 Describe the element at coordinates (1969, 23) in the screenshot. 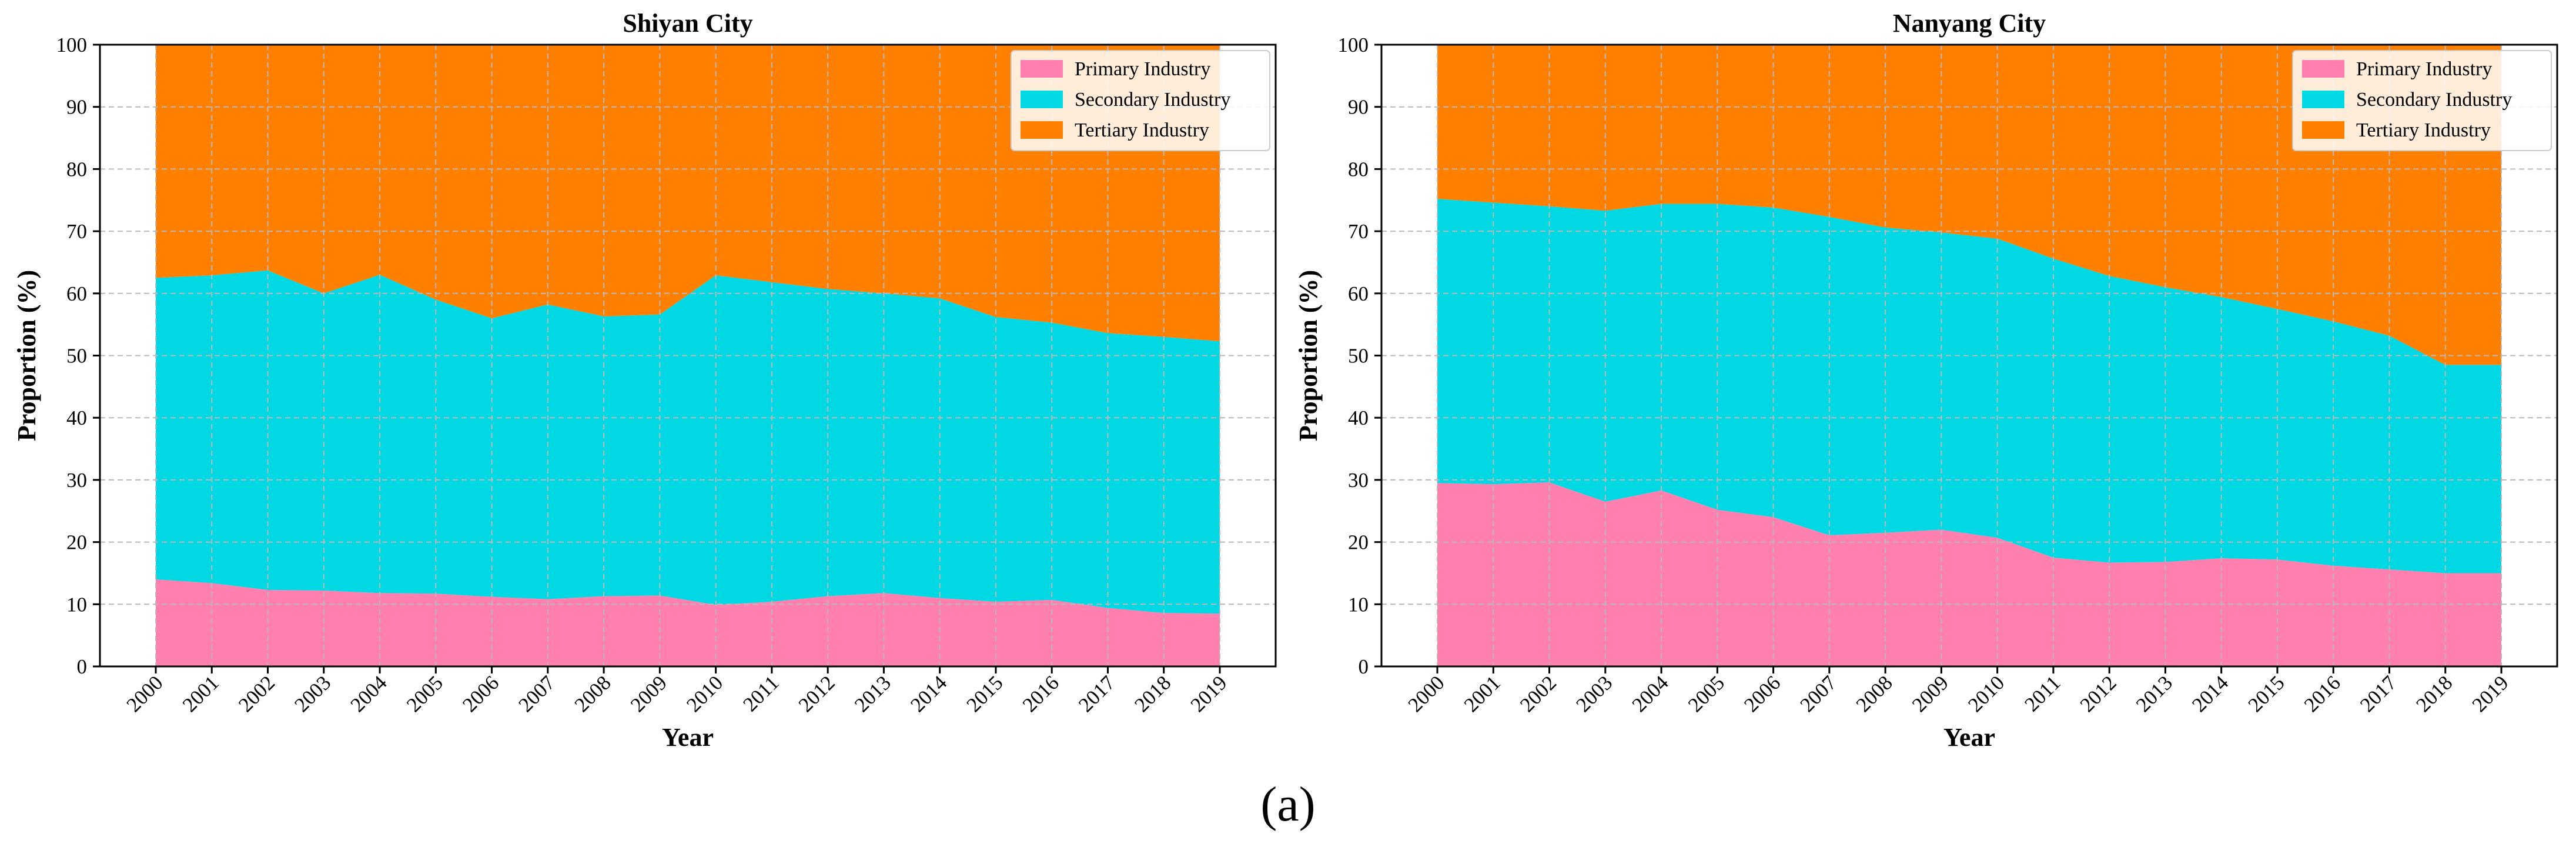

I see `chart-title: Nanyang City` at that location.